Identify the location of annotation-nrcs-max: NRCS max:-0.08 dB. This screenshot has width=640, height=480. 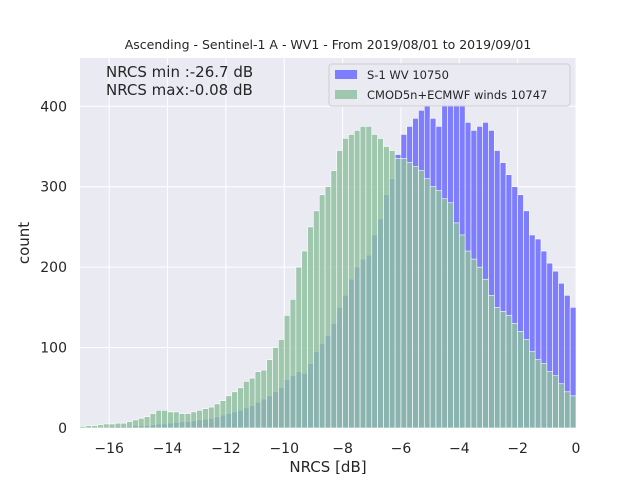
(179, 90).